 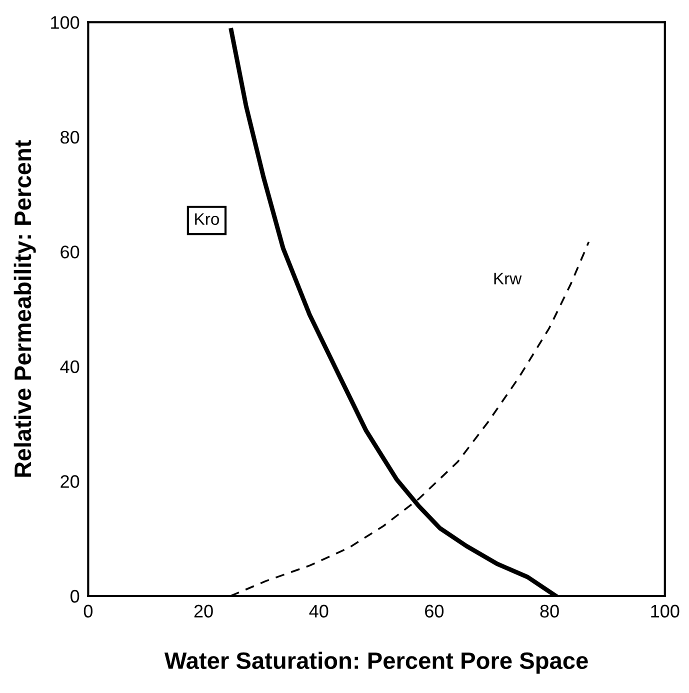 What do you see at coordinates (70, 252) in the screenshot?
I see `y-tick-label: 60` at bounding box center [70, 252].